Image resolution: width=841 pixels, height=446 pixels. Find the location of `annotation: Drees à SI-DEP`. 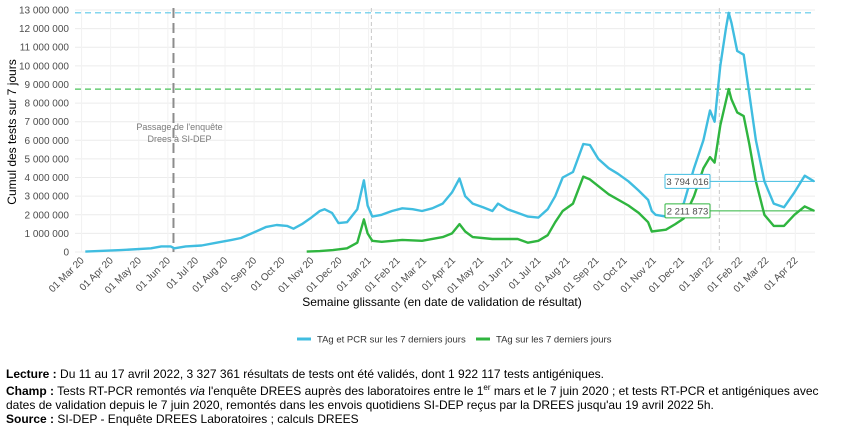

annotation: Drees à SI-DEP is located at coordinates (179, 139).